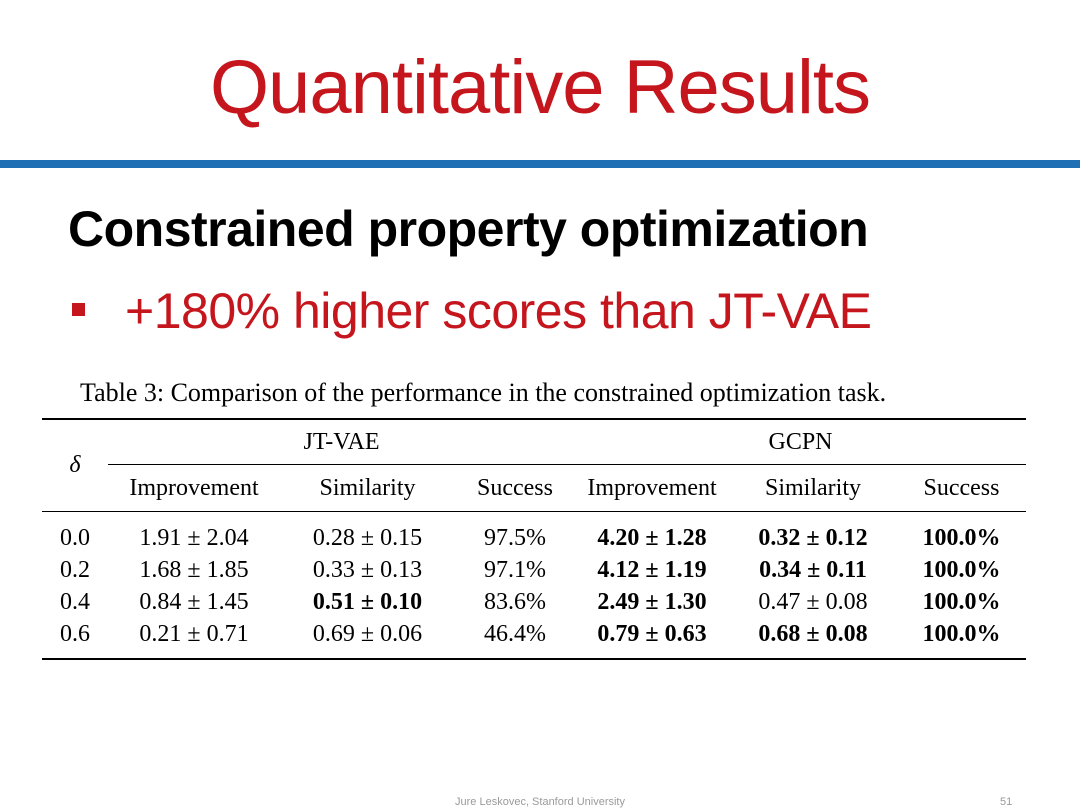 The image size is (1080, 810). I want to click on delta-value: 0.4, so click(75, 601).